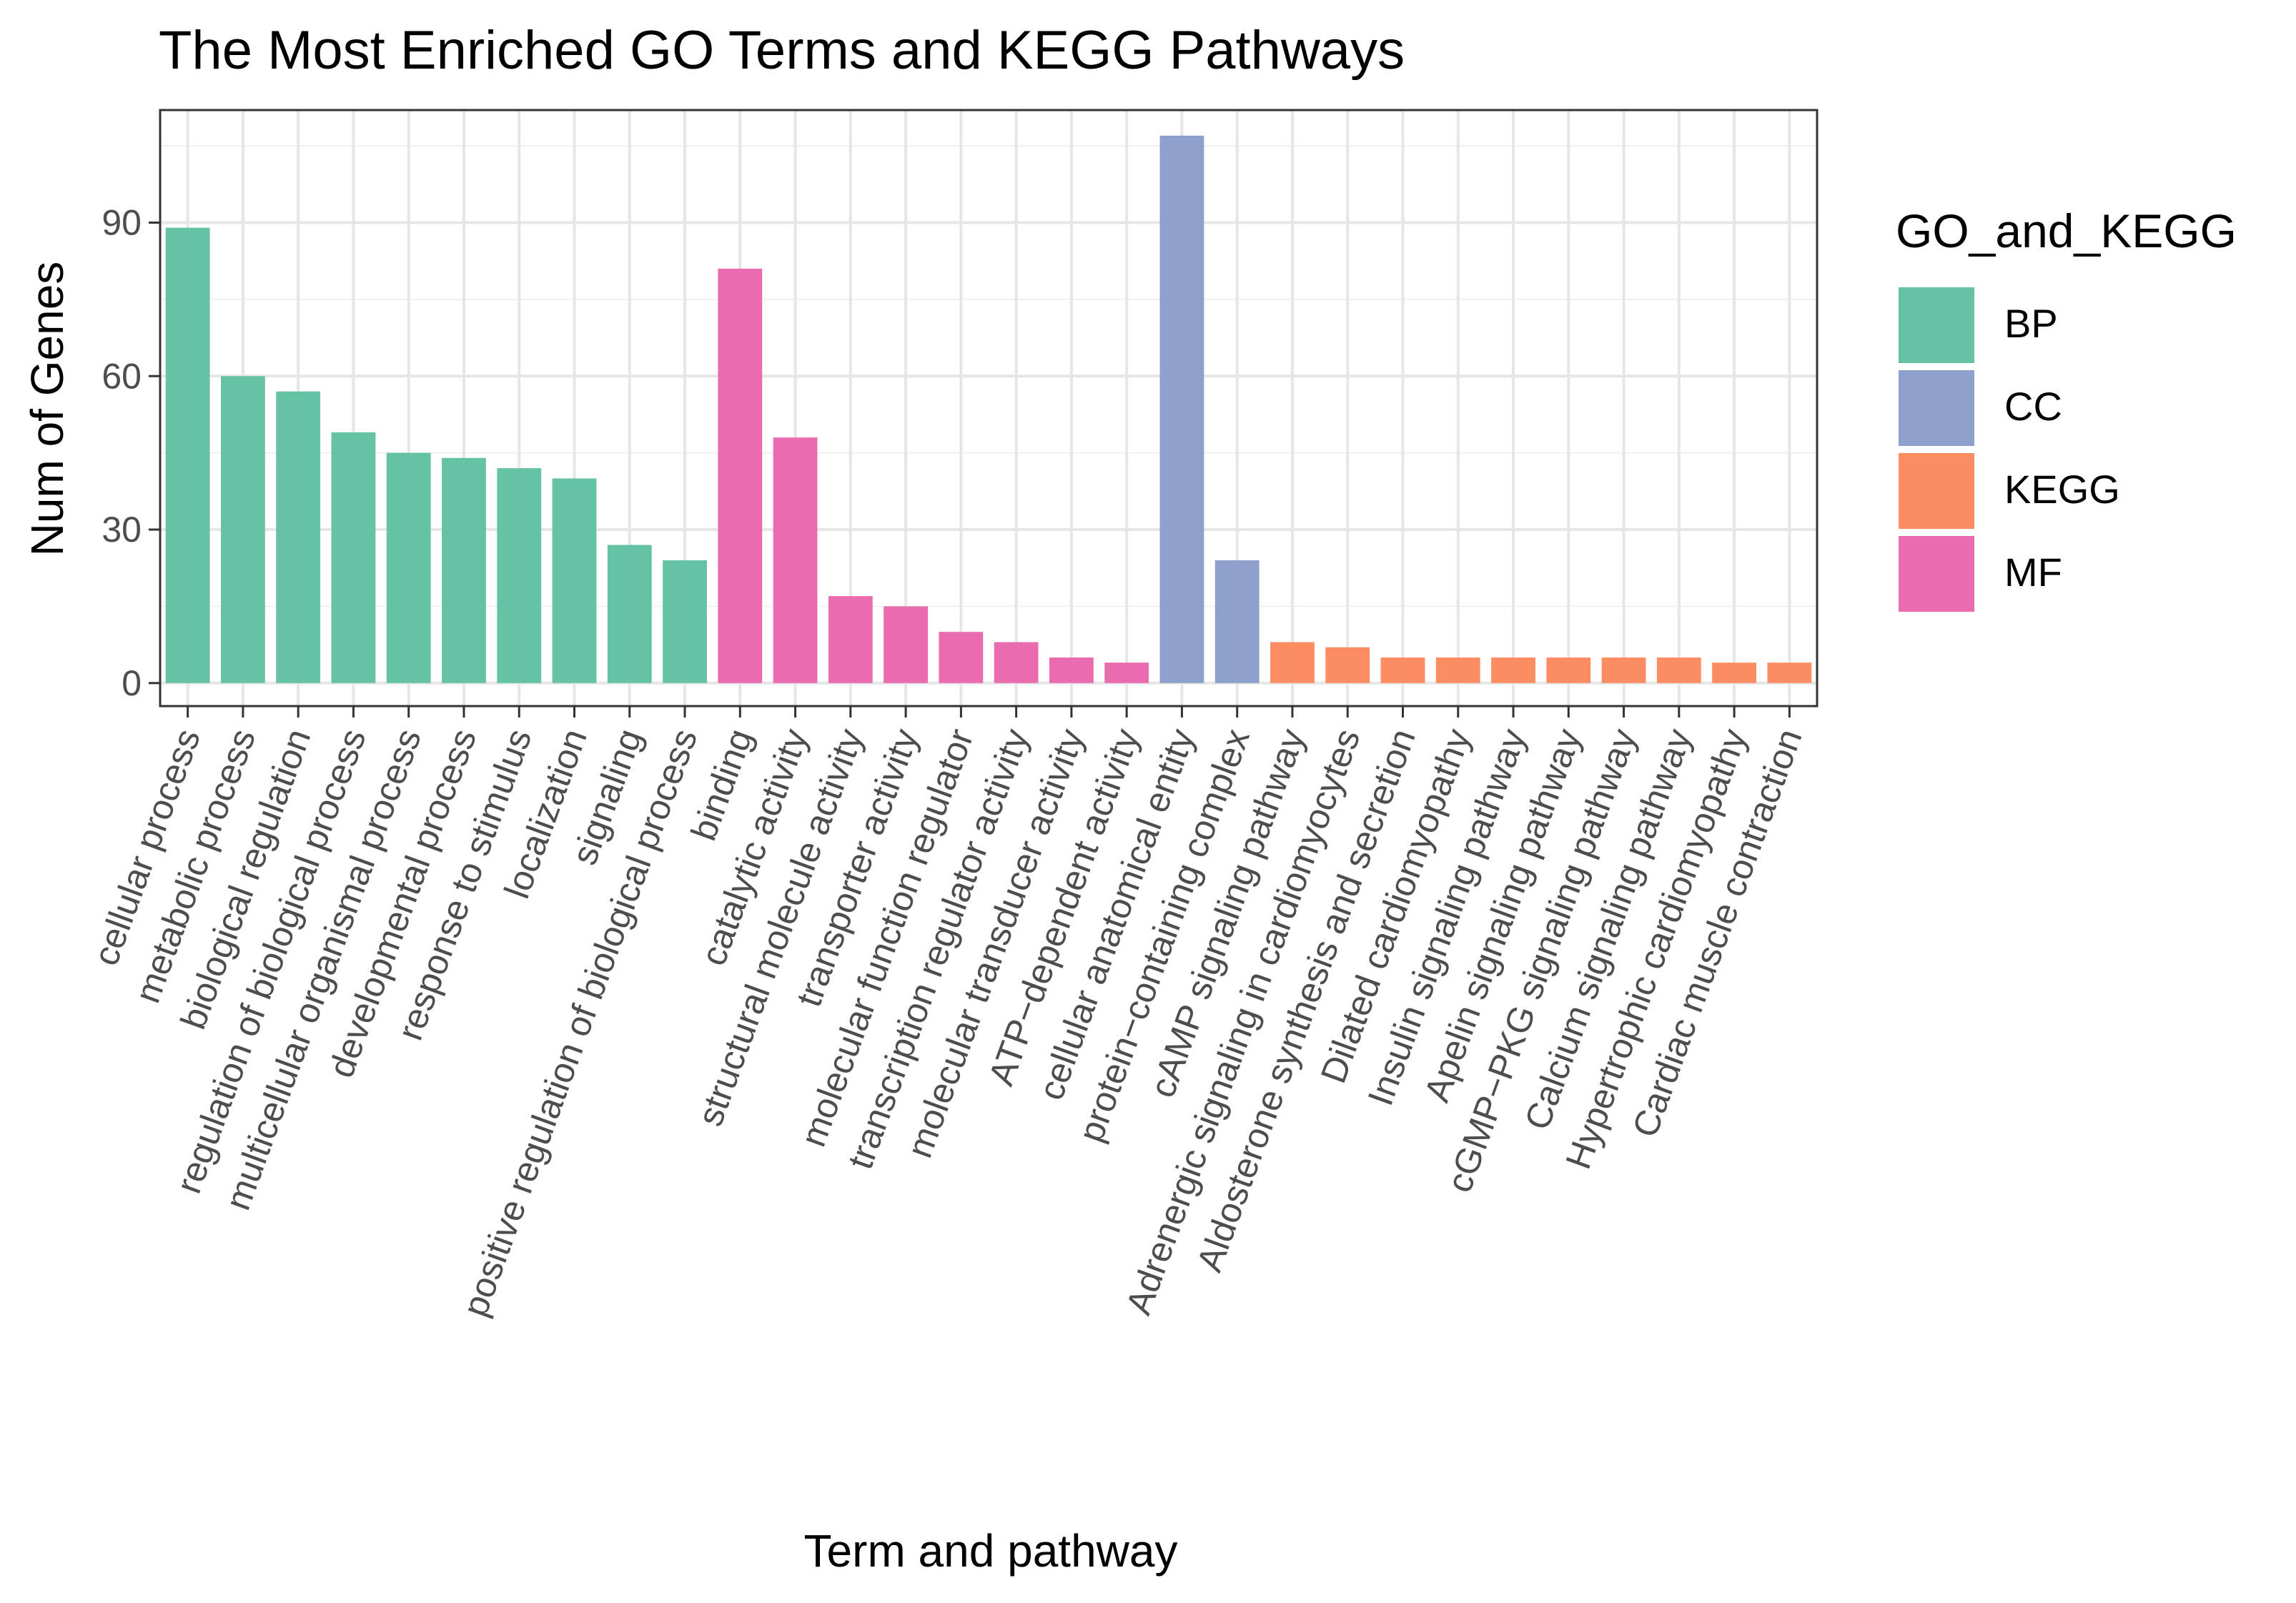 This screenshot has height=1603, width=2296. What do you see at coordinates (2033, 572) in the screenshot?
I see `legend-label-mf: MF` at bounding box center [2033, 572].